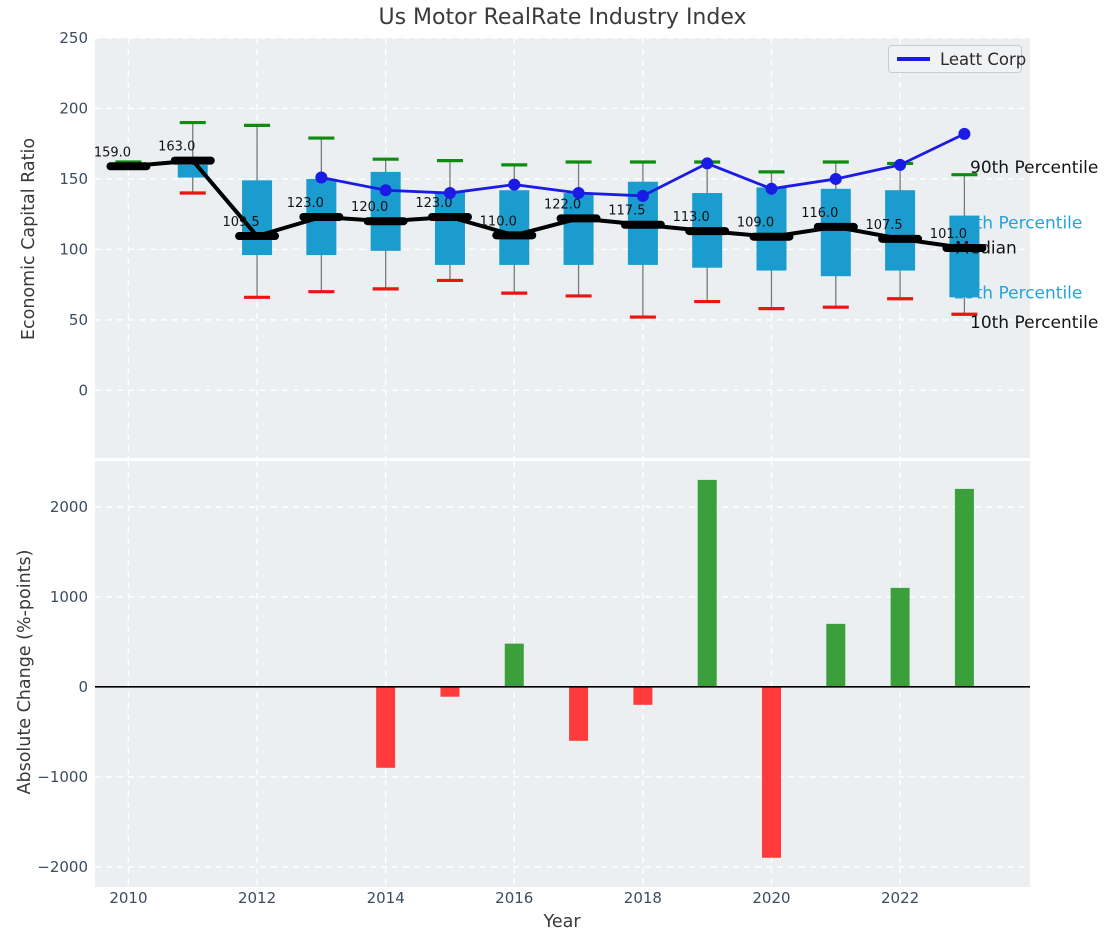  What do you see at coordinates (643, 898) in the screenshot?
I see `x-tick-label: 2018` at bounding box center [643, 898].